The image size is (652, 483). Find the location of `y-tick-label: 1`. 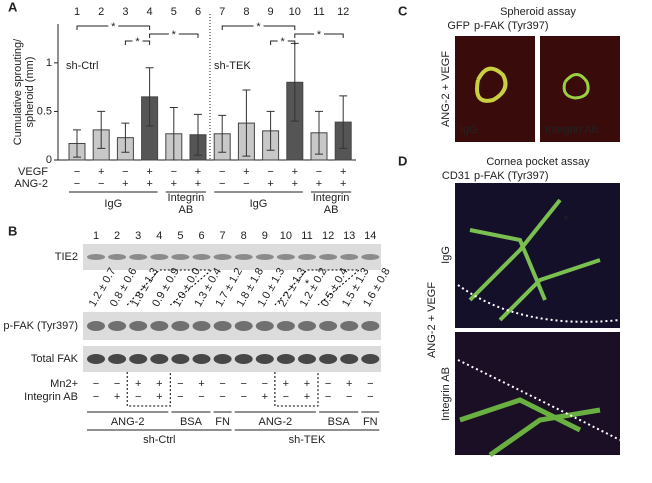

y-tick-label: 1 is located at coordinates (49, 63).